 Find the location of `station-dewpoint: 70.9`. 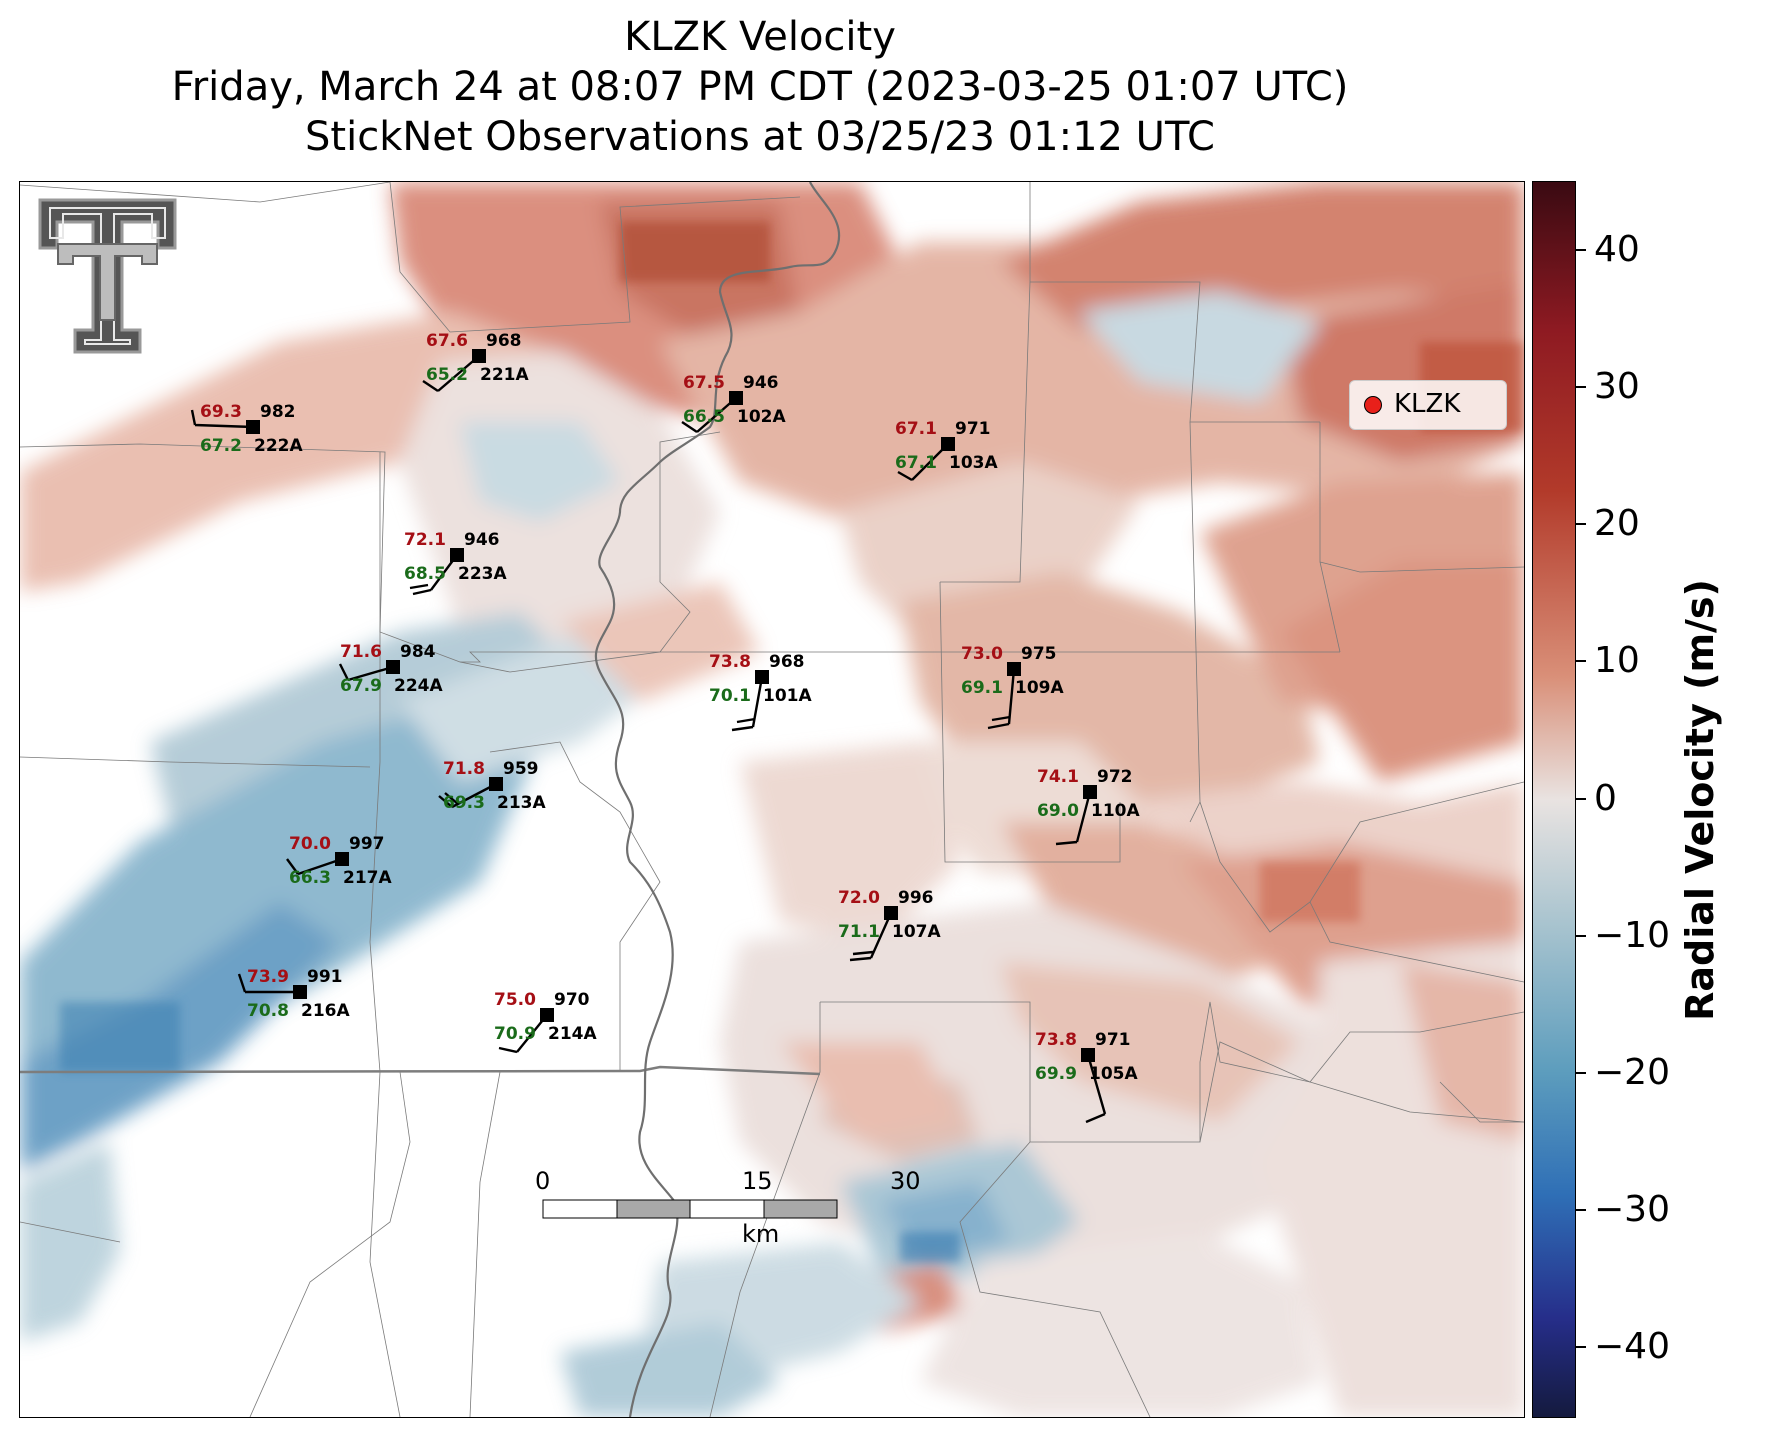

station-dewpoint: 70.9 is located at coordinates (515, 1034).